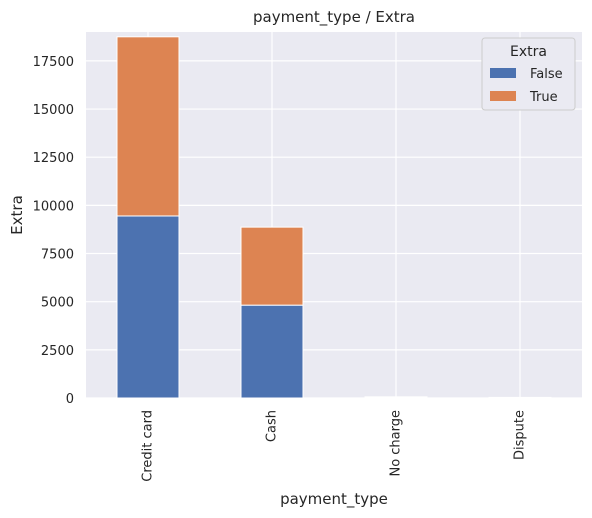 This screenshot has width=592, height=518. I want to click on y-axis-ticks: 0 2500 5000 7500 10000 12500 15000 17500, so click(53, 231).